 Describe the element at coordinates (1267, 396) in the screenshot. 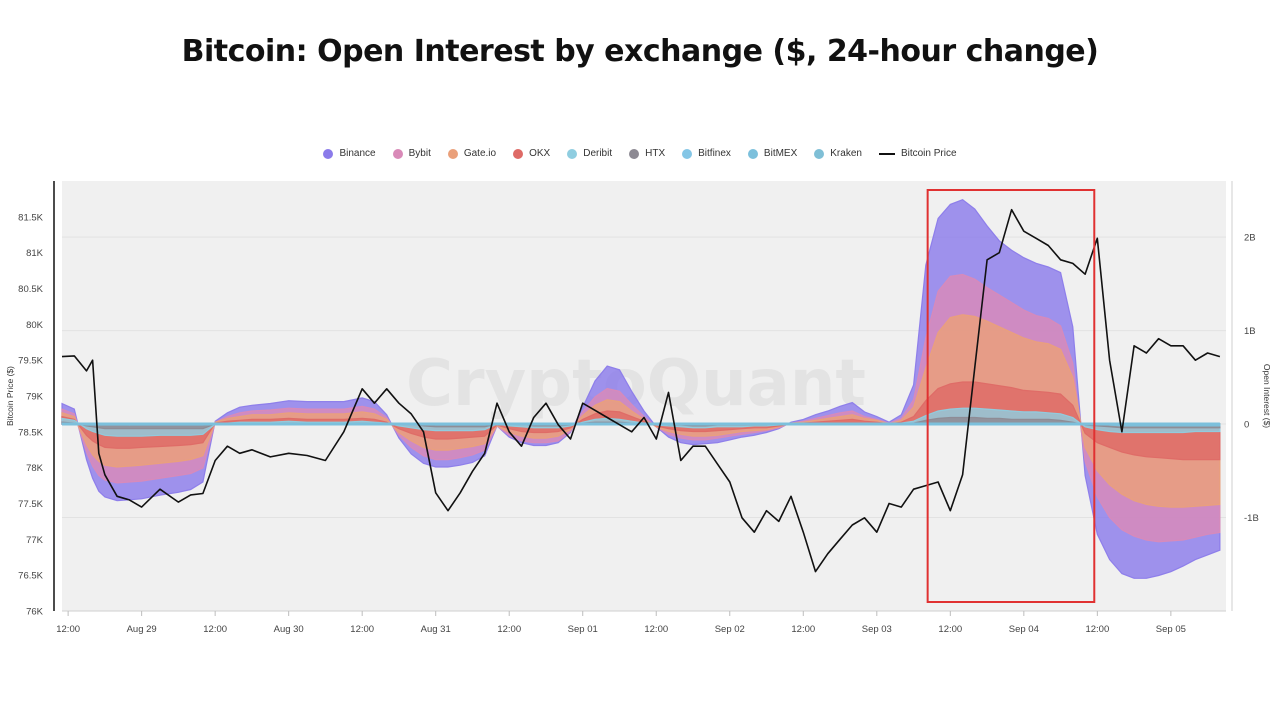

I see `y-axis-right-title: Open Interest ($)` at that location.